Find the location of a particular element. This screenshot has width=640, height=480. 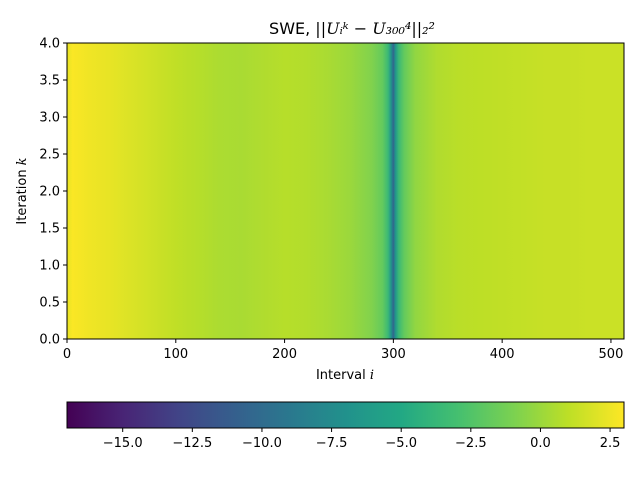

y-tick-label: 1.5 is located at coordinates (49, 229).